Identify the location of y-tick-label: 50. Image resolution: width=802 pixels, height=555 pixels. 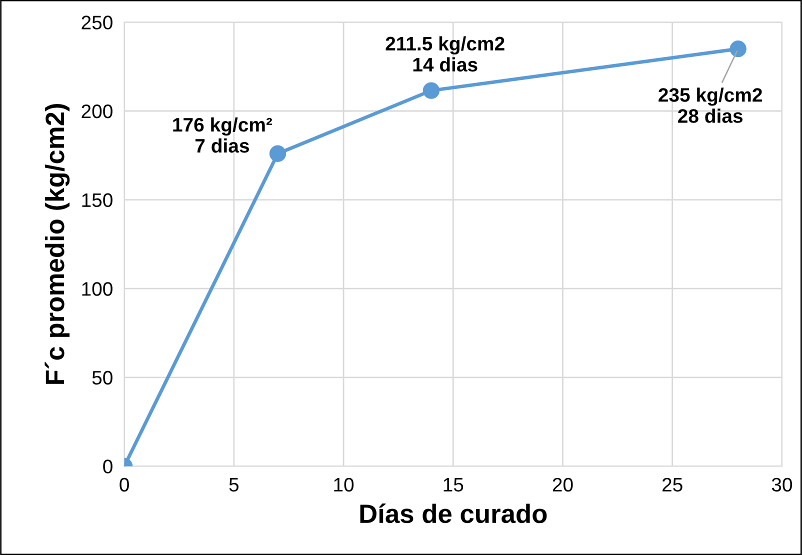
(102, 377).